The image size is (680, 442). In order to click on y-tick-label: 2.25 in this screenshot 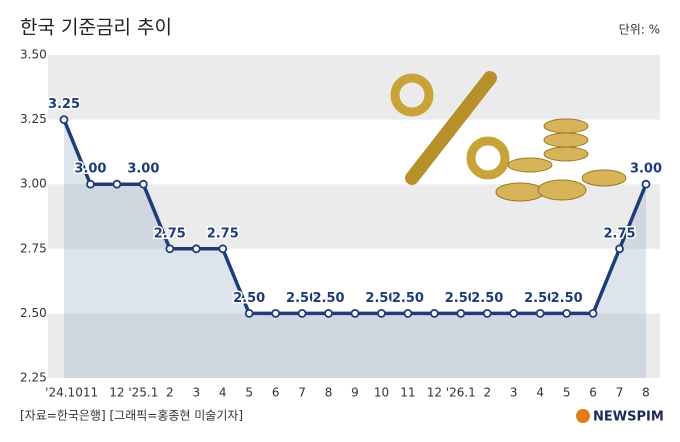, I will do `click(33, 378)`.